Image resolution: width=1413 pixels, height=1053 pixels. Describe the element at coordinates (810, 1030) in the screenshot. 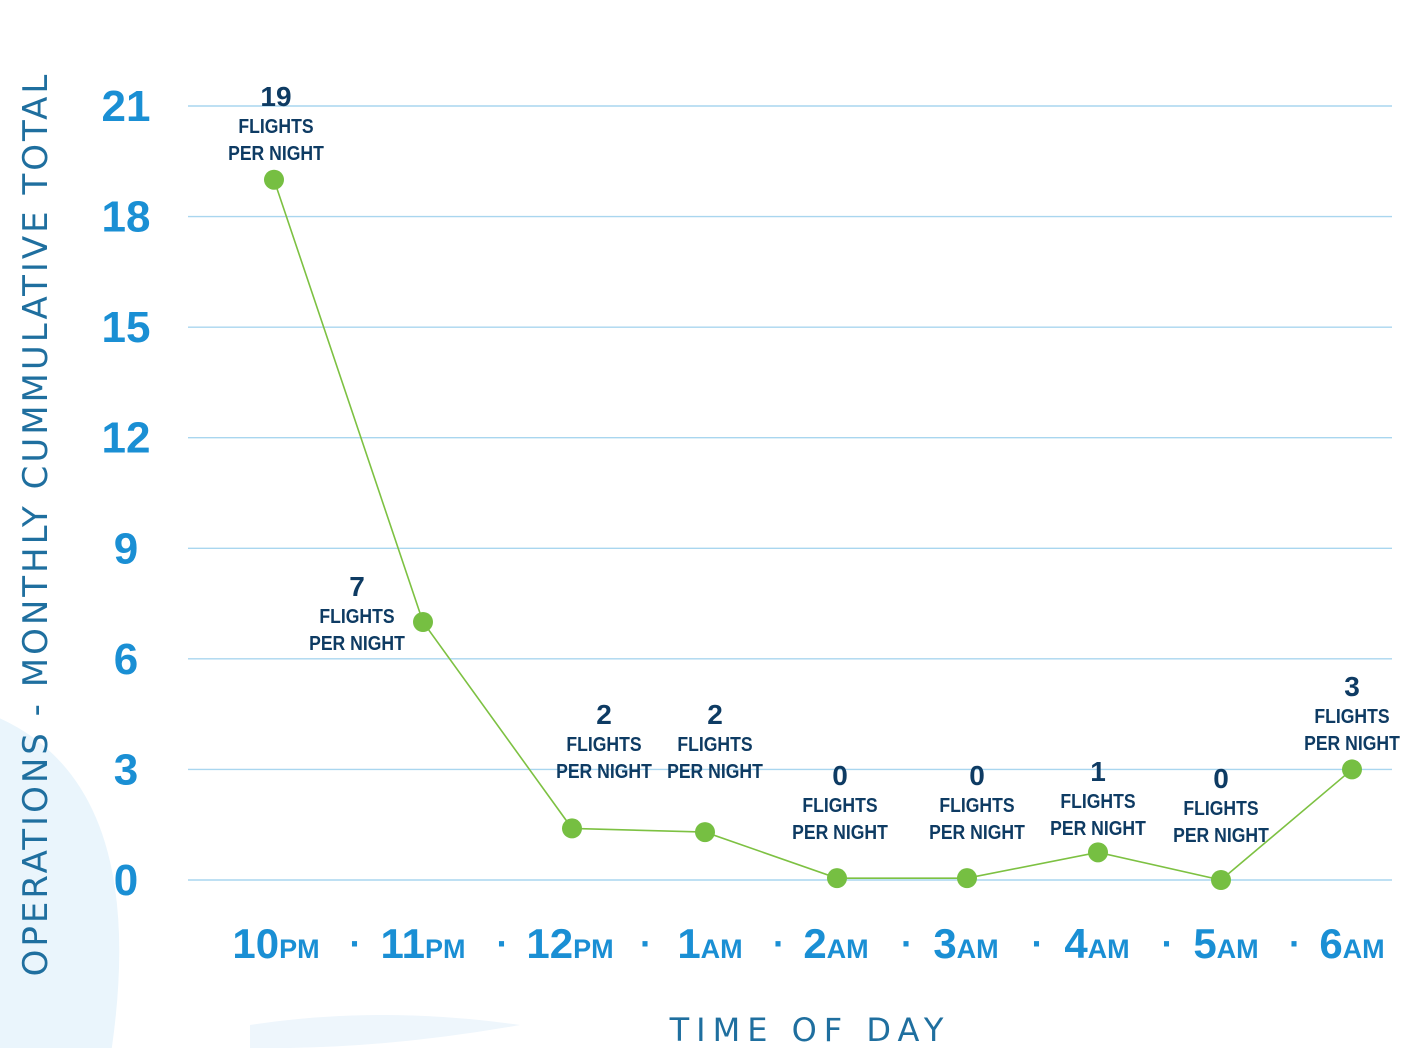

I see `x-axis-title: TIME OF DAY` at that location.